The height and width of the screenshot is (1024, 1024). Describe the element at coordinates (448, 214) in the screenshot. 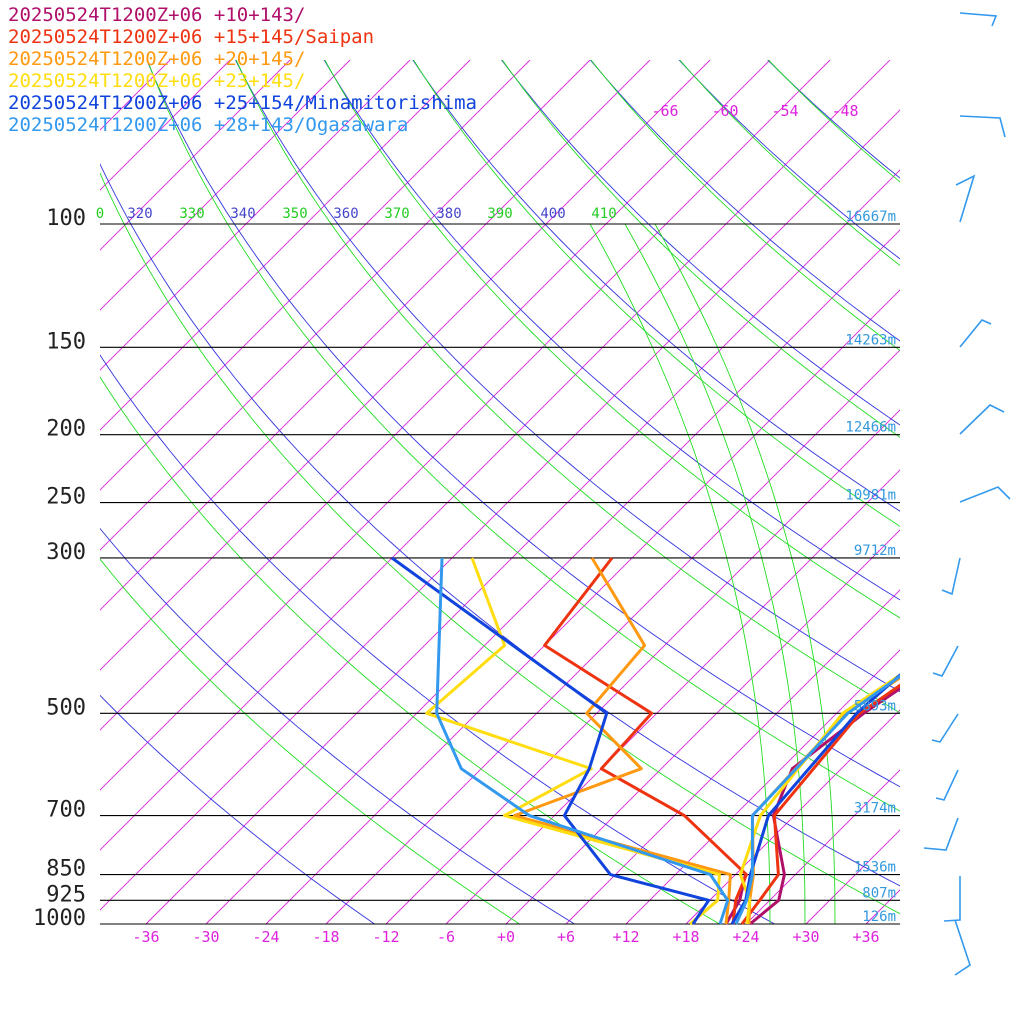

I see `theta-label: 380` at that location.